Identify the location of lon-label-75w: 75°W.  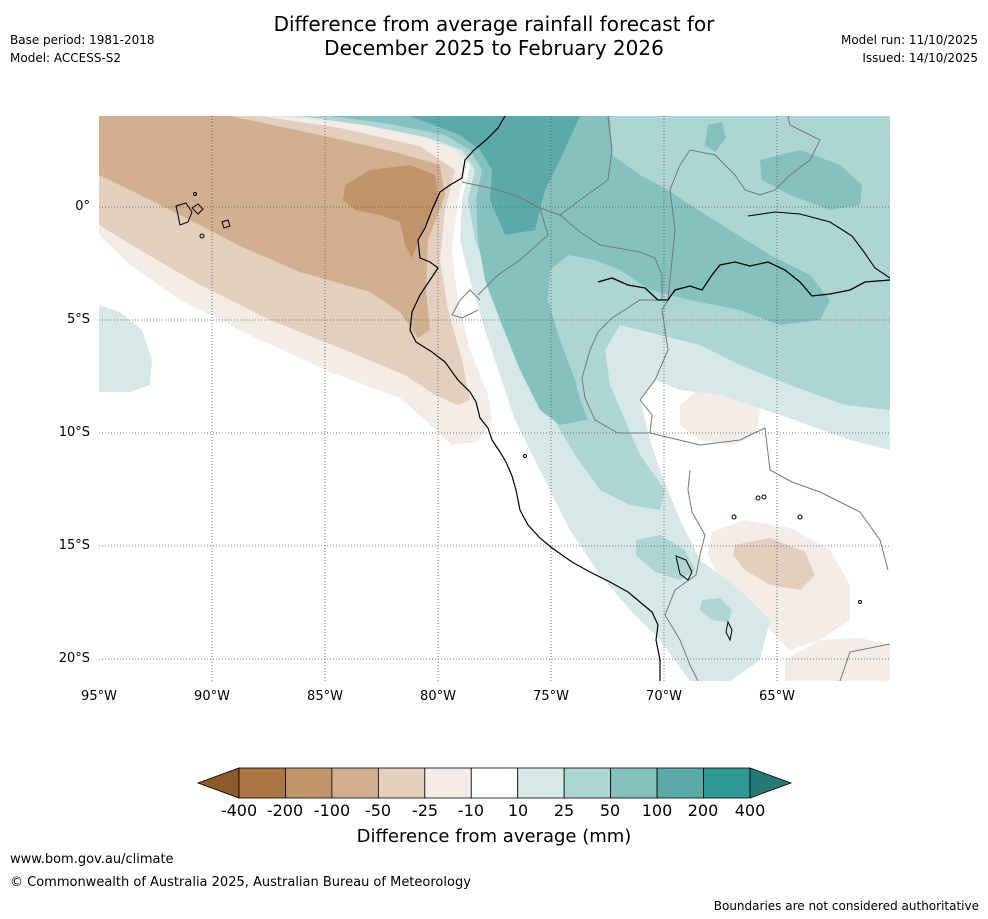
(551, 696).